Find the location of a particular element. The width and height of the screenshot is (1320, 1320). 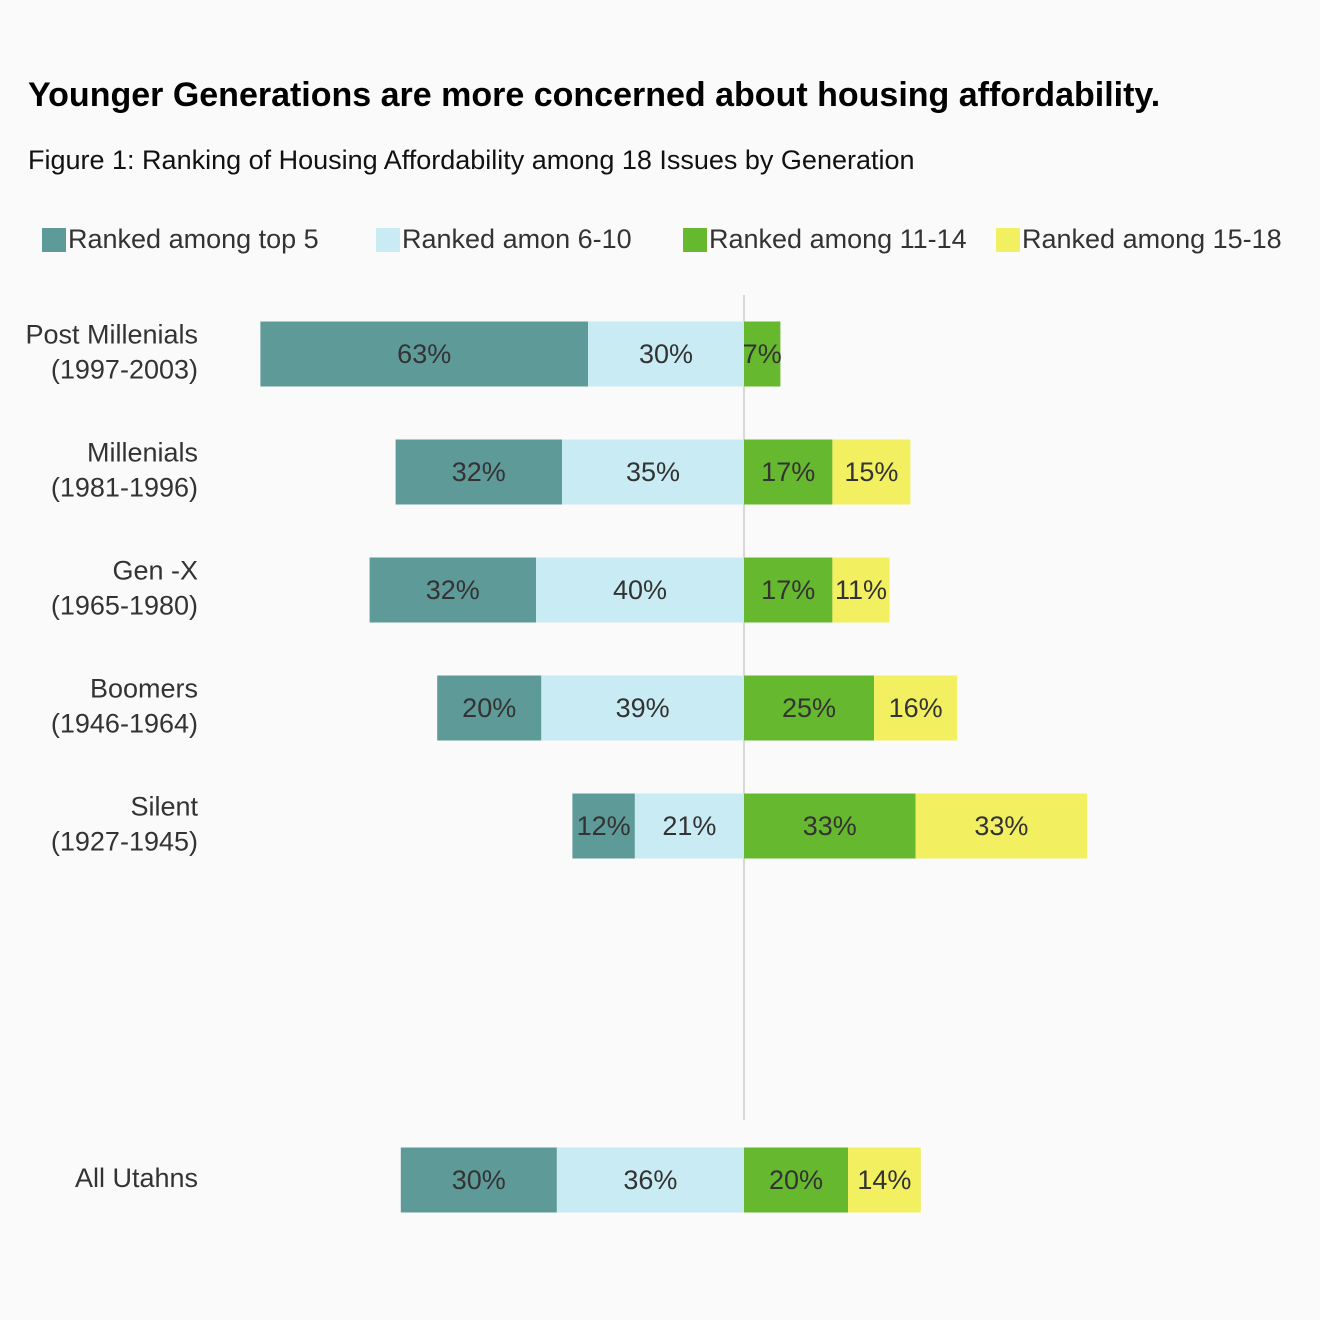

value-label: 21% is located at coordinates (689, 826).